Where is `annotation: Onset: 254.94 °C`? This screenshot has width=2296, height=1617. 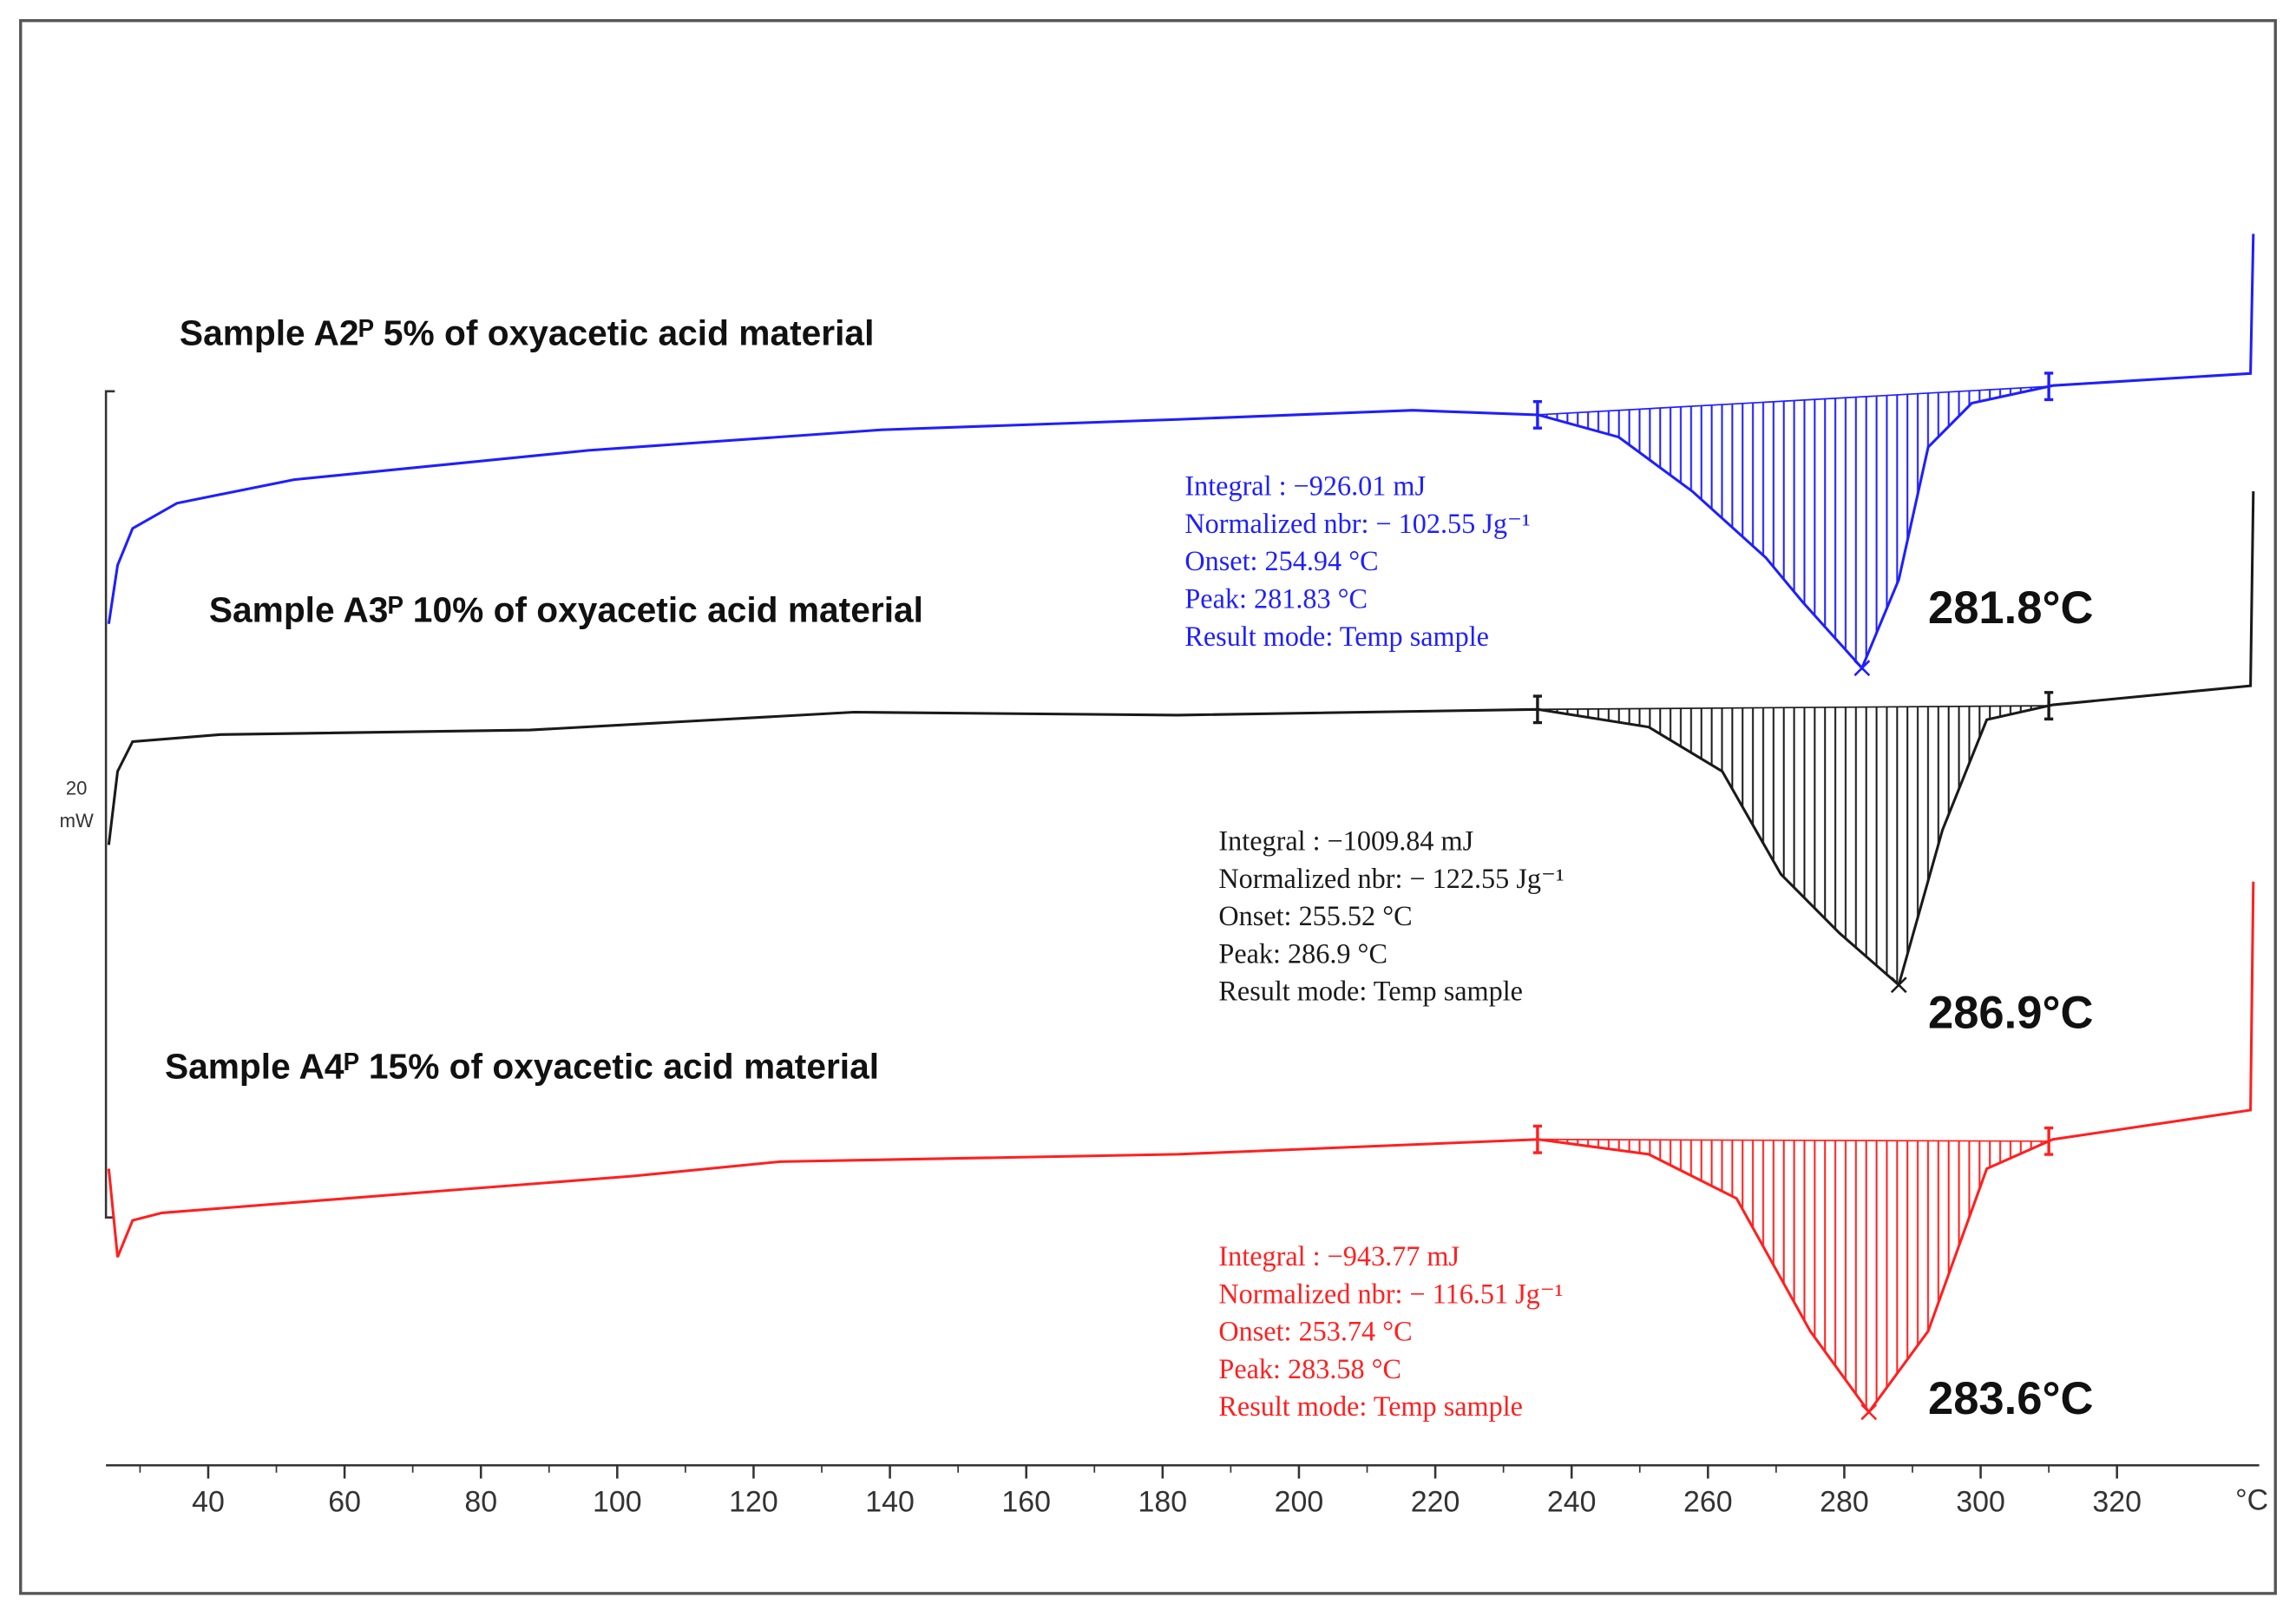 annotation: Onset: 254.94 °C is located at coordinates (1281, 560).